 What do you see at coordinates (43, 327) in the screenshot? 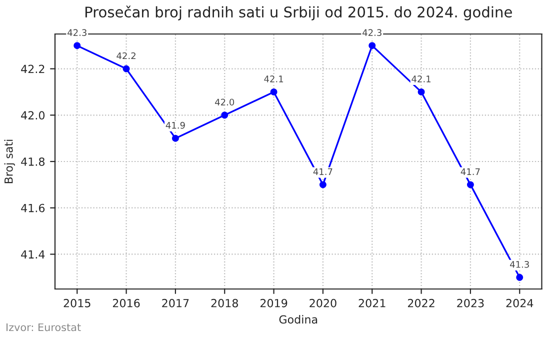
I see `text: Izvor: Eurostat` at bounding box center [43, 327].